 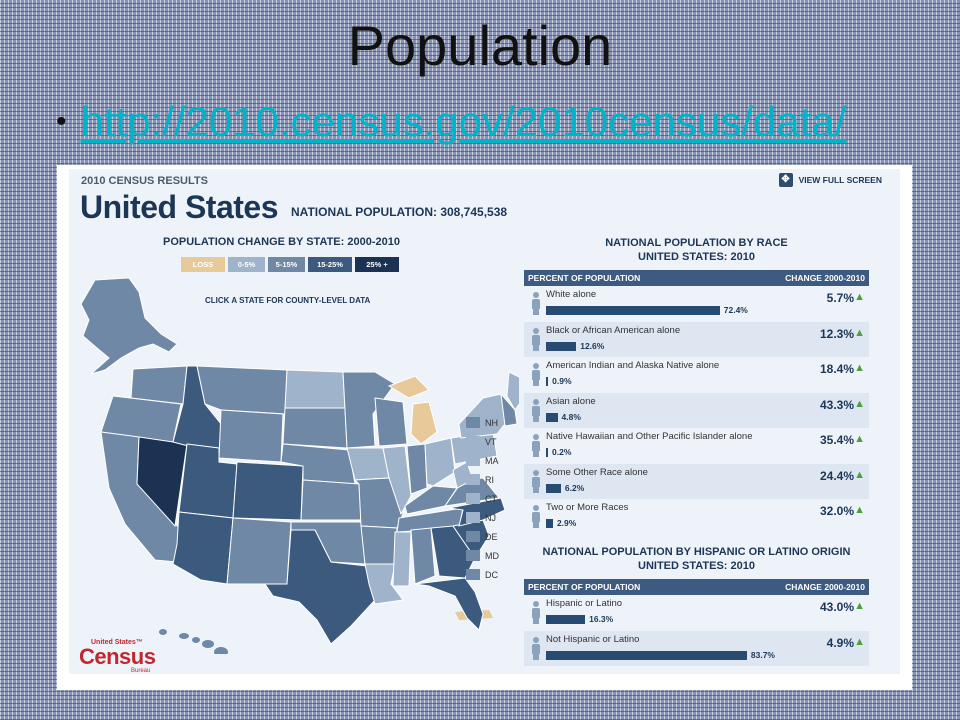 I want to click on small-state-vt: VT, so click(x=482, y=441).